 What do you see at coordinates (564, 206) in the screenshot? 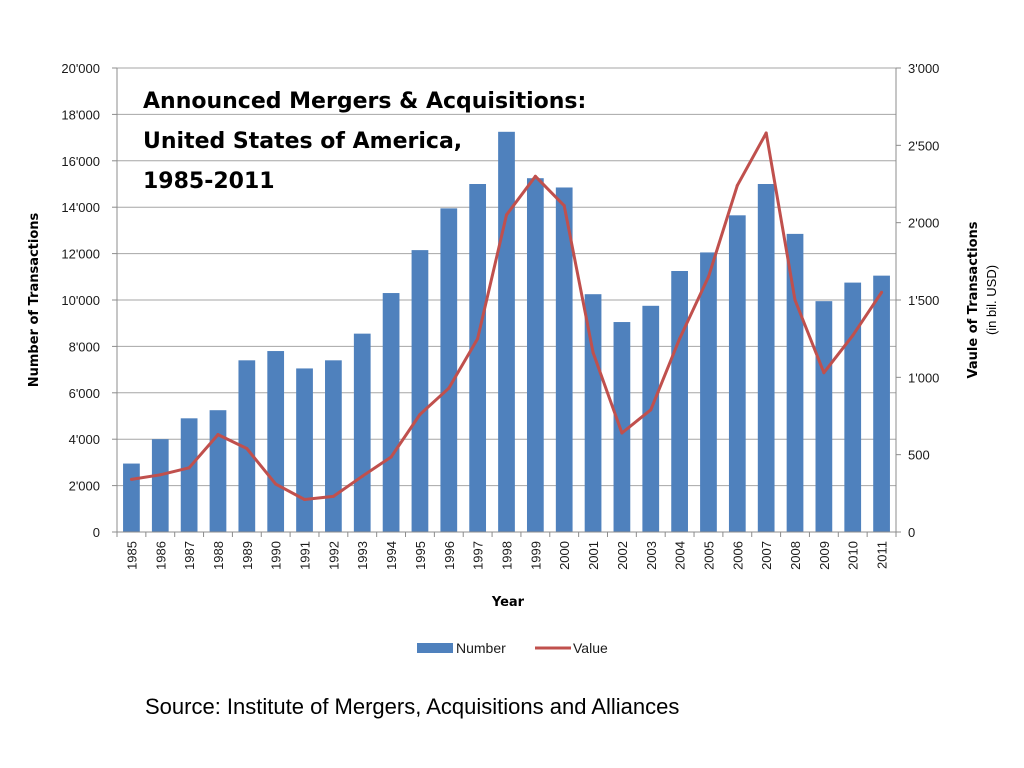
I see `value-point-2000` at bounding box center [564, 206].